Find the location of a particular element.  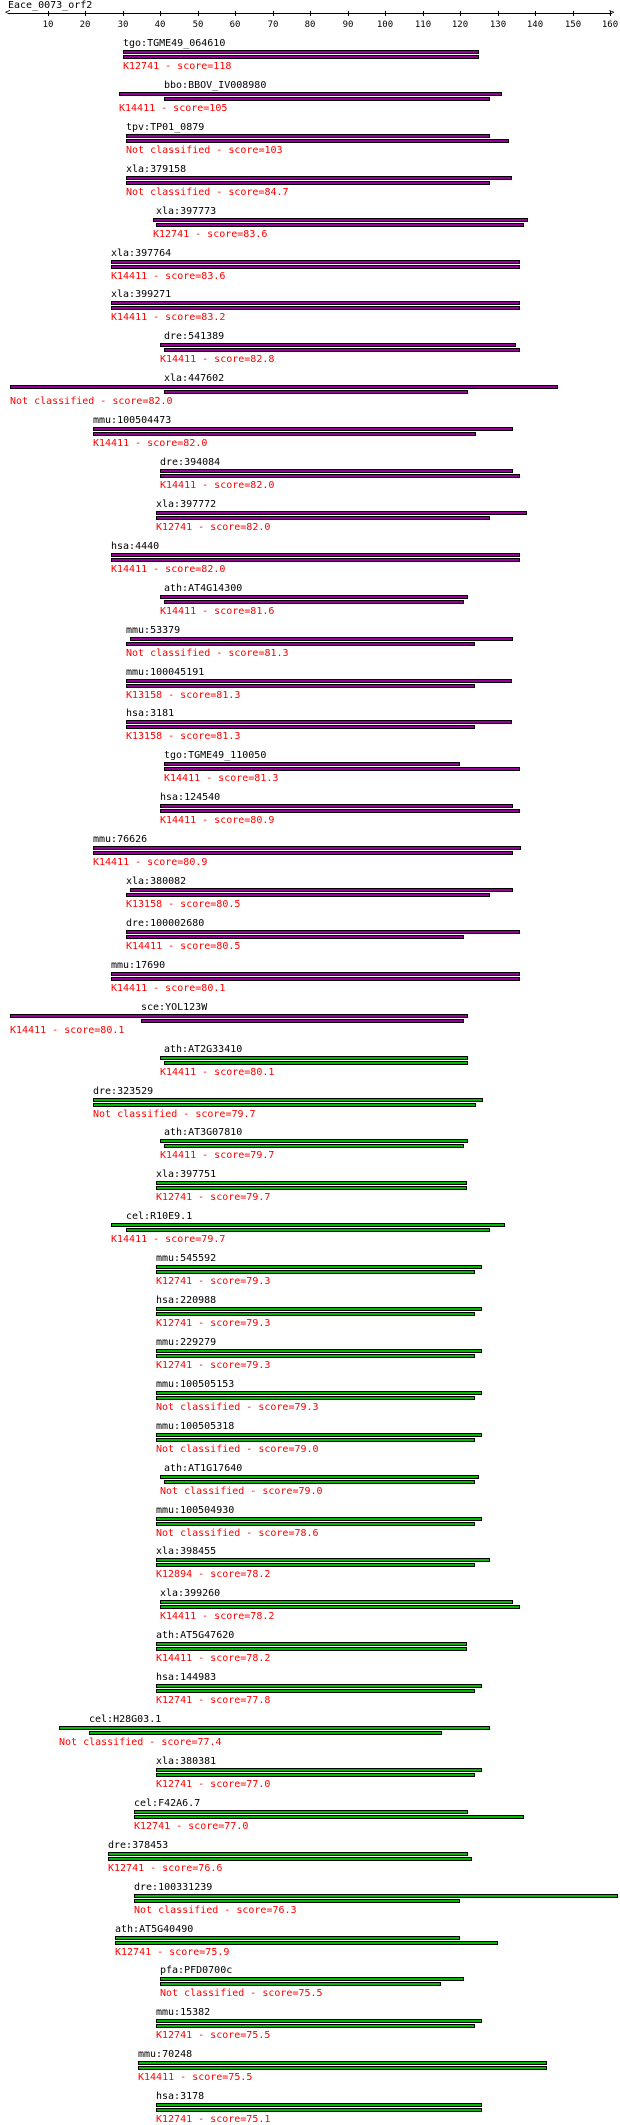

hit-name: bbo:BBOV_IV008980 is located at coordinates (215, 85).